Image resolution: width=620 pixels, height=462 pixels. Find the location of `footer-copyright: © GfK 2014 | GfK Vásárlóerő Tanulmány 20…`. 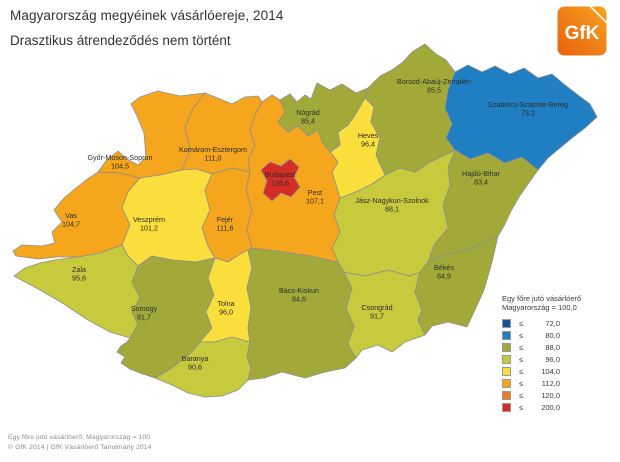

footer-copyright: © GfK 2014 | GfK Vásárlóerő Tanulmány 20… is located at coordinates (80, 447).